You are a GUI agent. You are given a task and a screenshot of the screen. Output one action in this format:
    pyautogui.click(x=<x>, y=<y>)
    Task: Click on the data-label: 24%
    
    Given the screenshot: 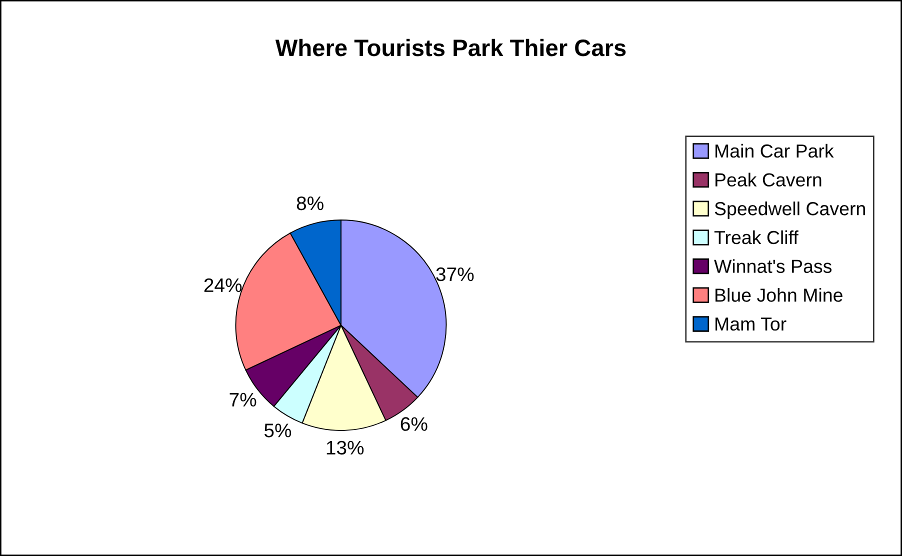 What is the action you would take?
    pyautogui.click(x=223, y=285)
    